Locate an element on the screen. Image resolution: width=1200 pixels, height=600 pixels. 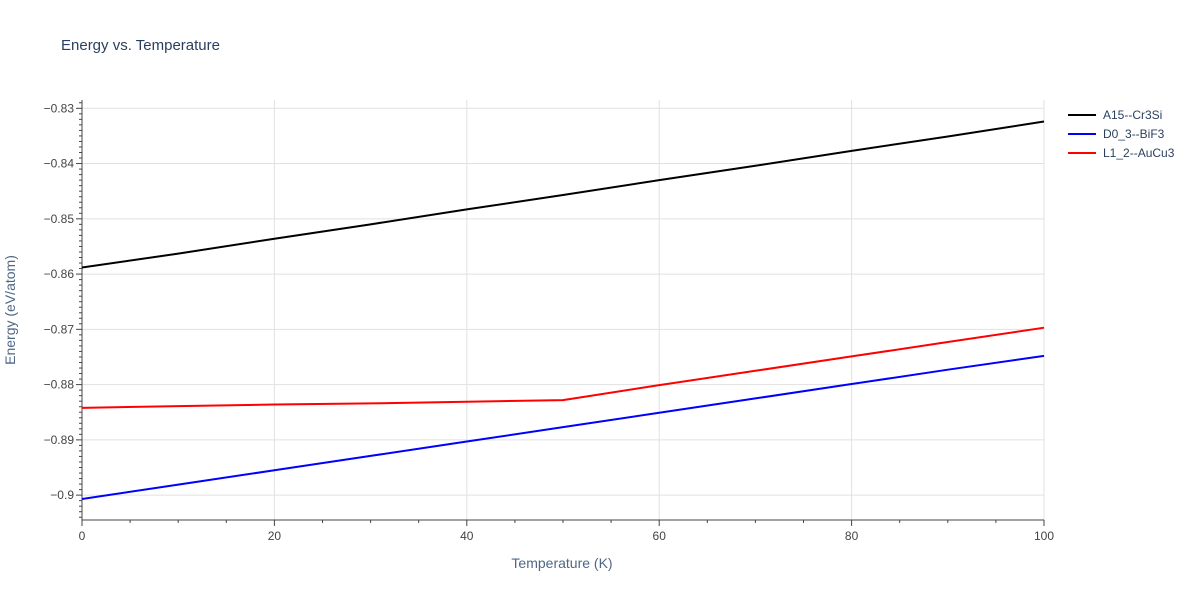
x-tick-label: 80 is located at coordinates (852, 536).